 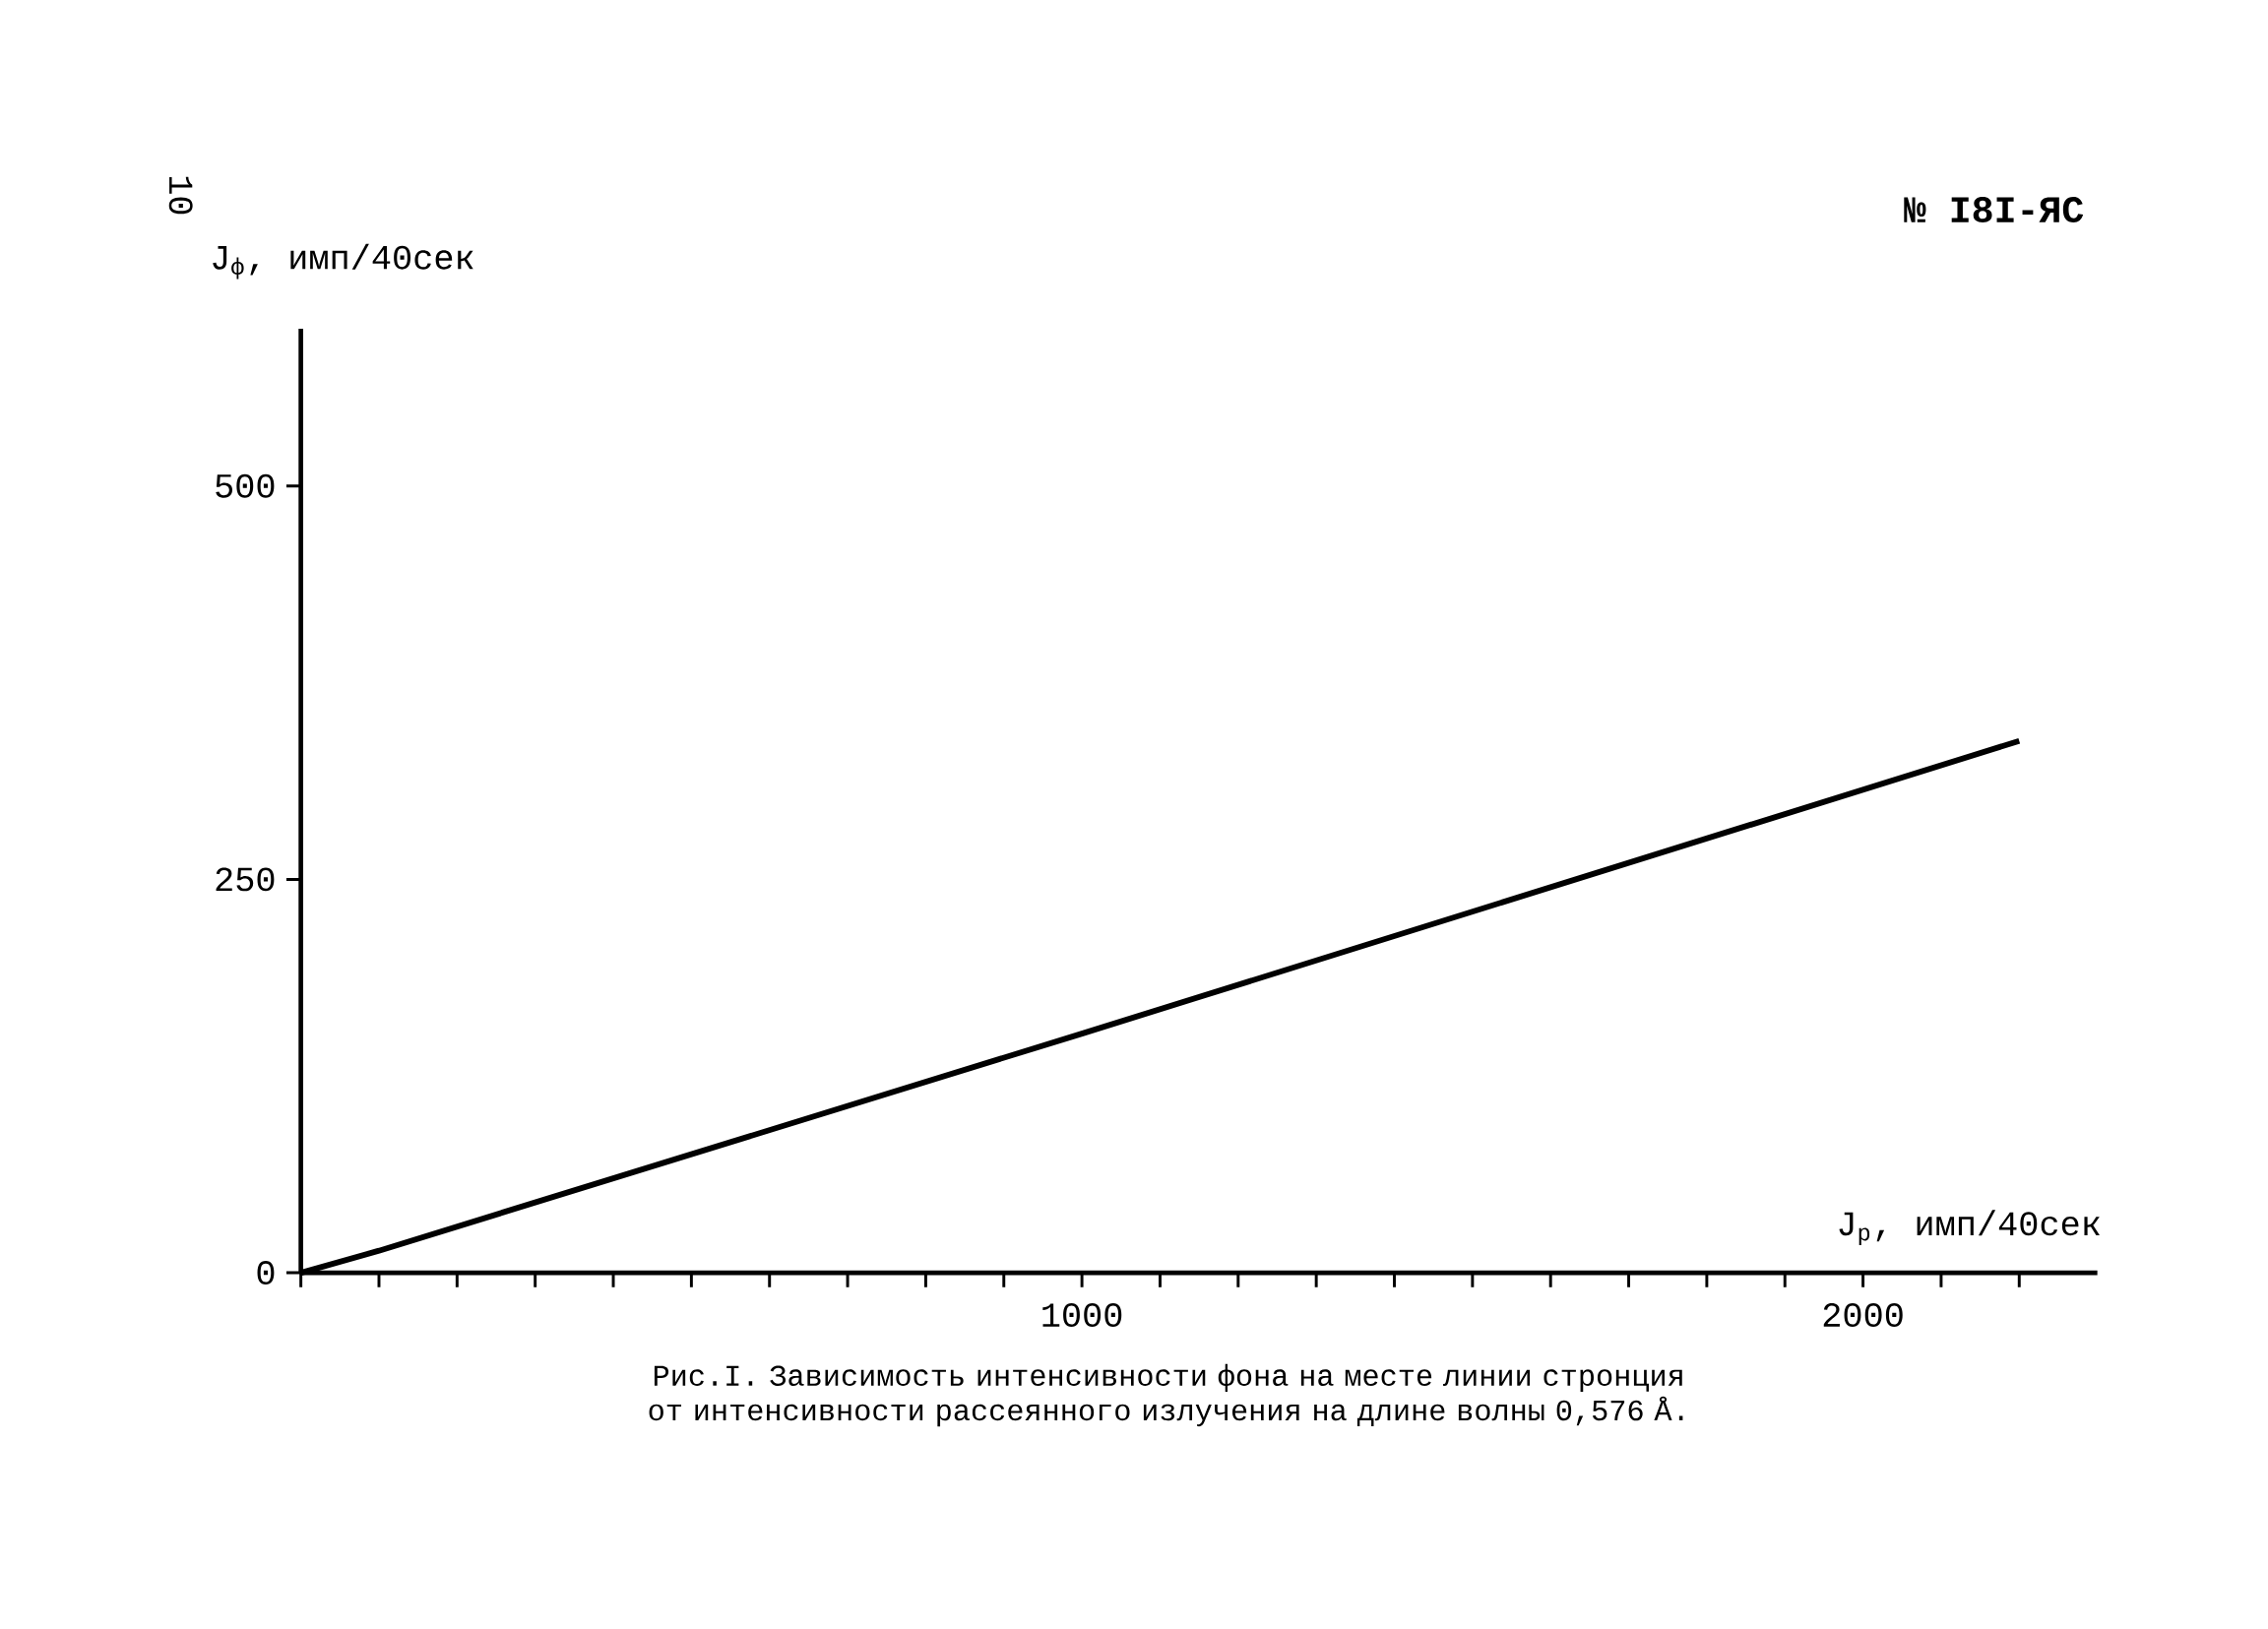 What do you see at coordinates (1166, 1395) in the screenshot?
I see `text: Рис.I. Зависимость интенсивности фона на месте линии стронция от интенсивности рассеянного излучения на длине волны 0,576 Å.` at bounding box center [1166, 1395].